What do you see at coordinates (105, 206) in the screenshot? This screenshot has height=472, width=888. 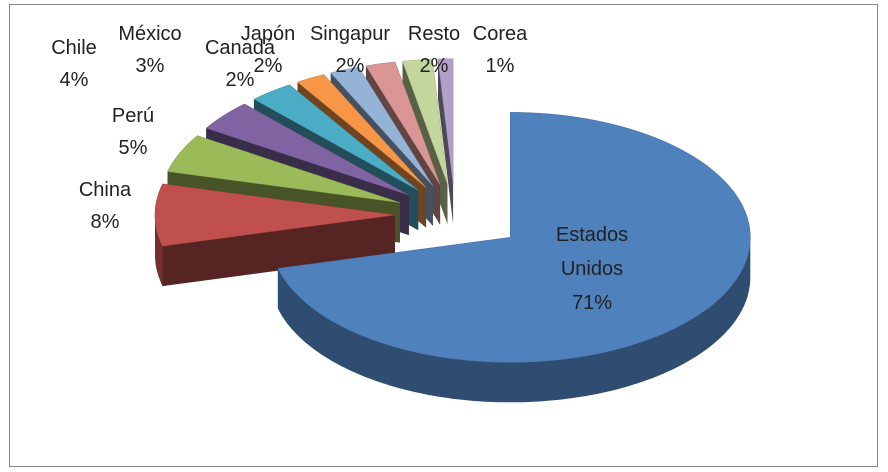 I see `data-label: China 8%` at bounding box center [105, 206].